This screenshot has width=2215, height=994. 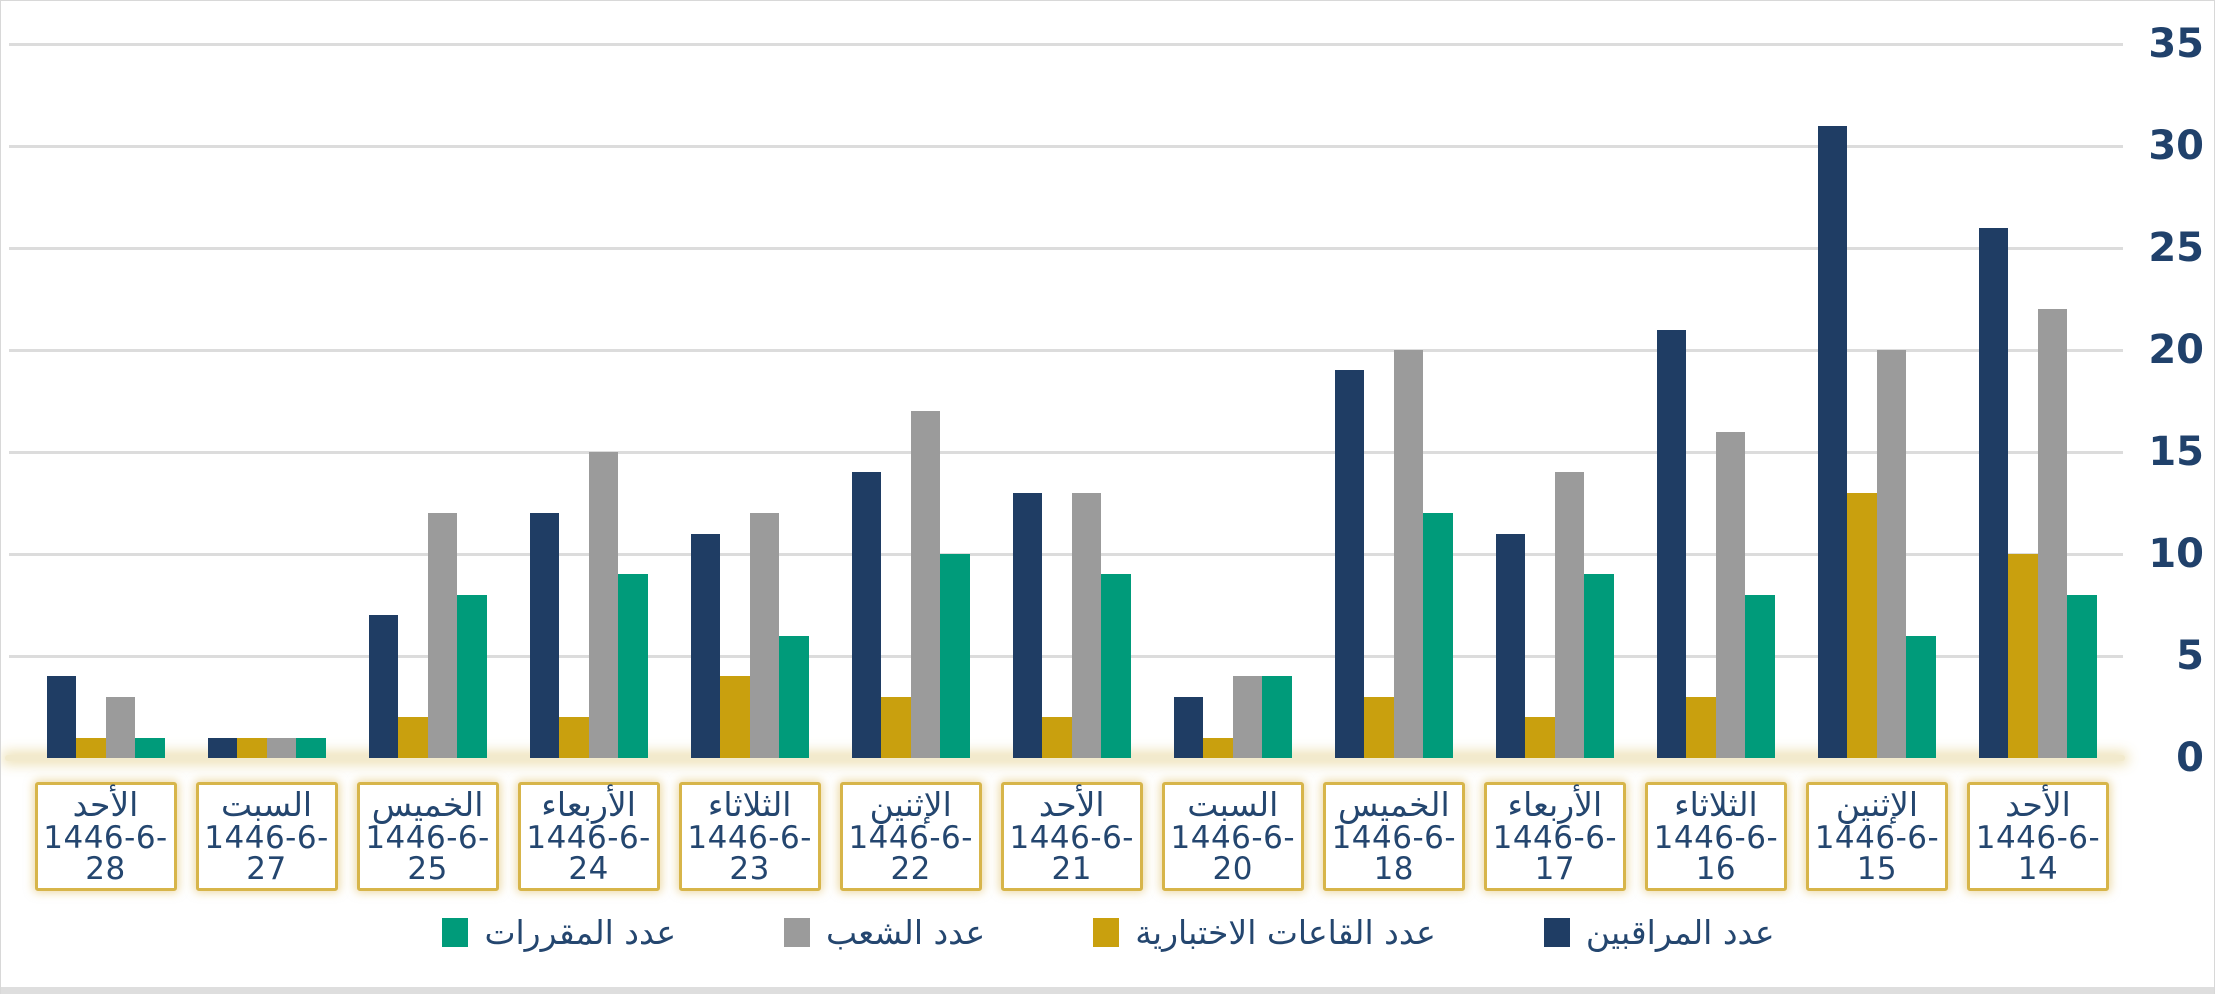 What do you see at coordinates (2176, 554) in the screenshot?
I see `y-axis-label-10: 10` at bounding box center [2176, 554].